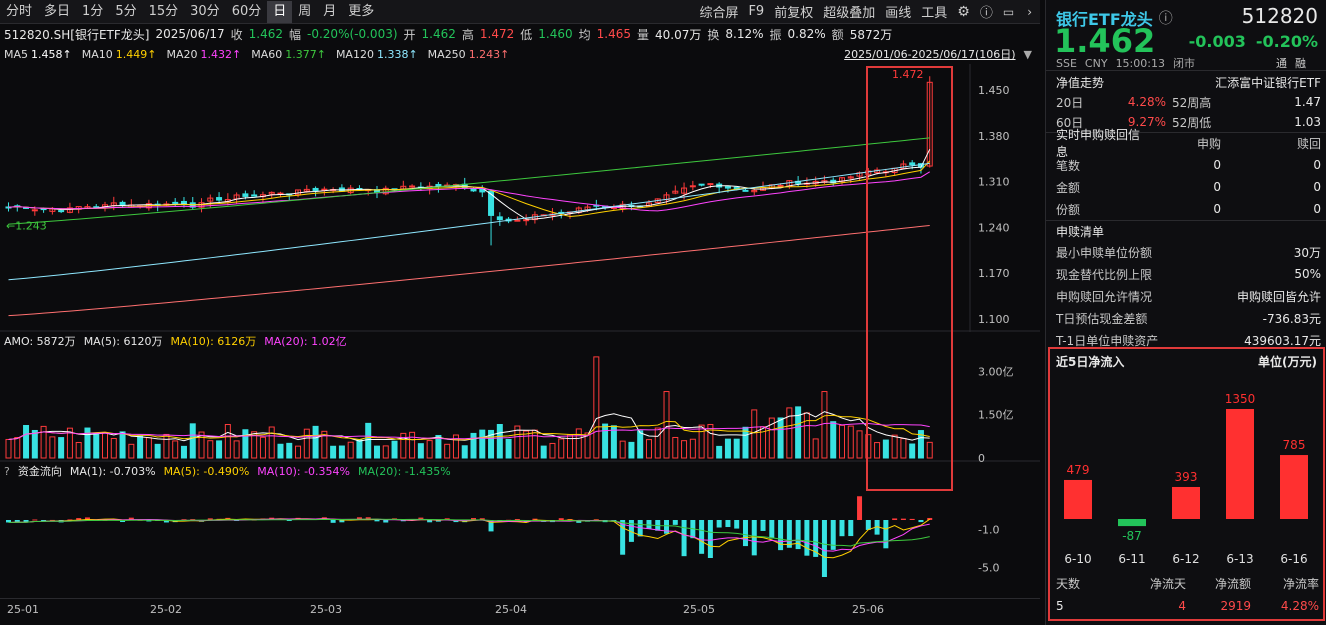 The image size is (1326, 625). Describe the element at coordinates (1140, 63) in the screenshot. I see `quote-time: 15:00:13` at that location.